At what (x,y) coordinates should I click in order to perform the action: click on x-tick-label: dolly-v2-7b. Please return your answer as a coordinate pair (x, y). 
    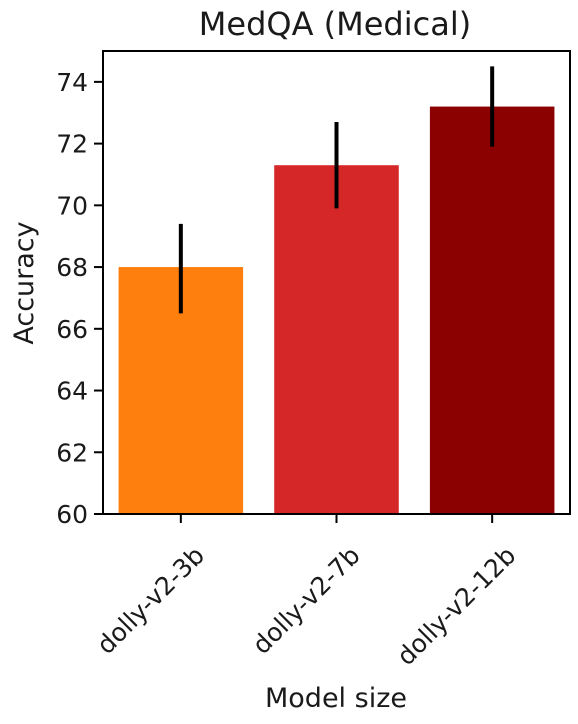
    Looking at the image, I should click on (306, 600).